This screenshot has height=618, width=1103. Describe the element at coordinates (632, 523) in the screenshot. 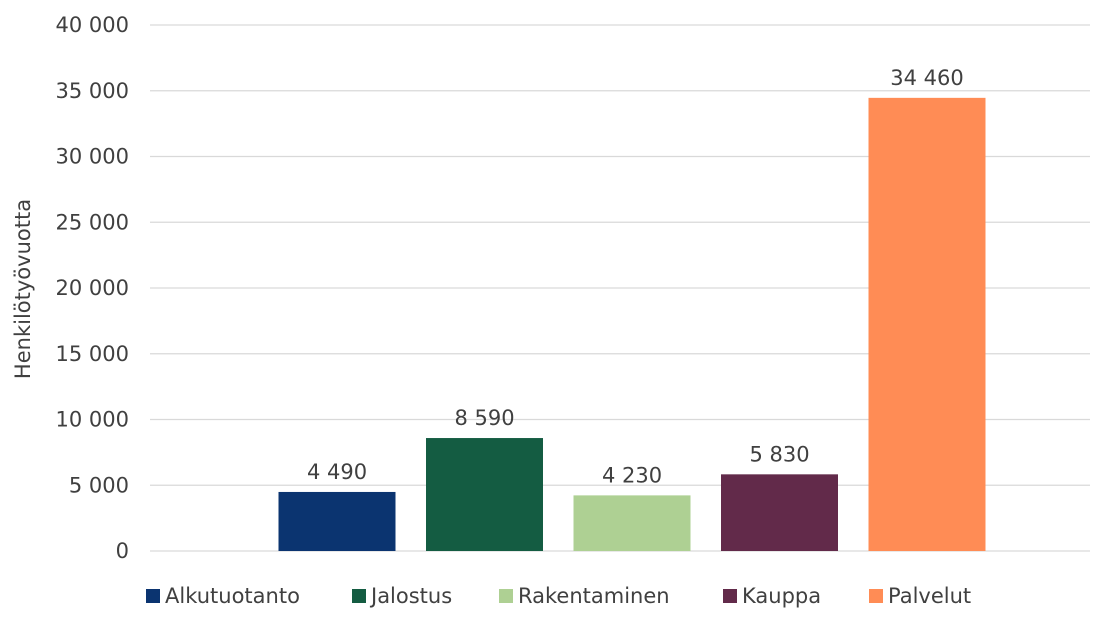

I see `bar-rakentaminen` at that location.